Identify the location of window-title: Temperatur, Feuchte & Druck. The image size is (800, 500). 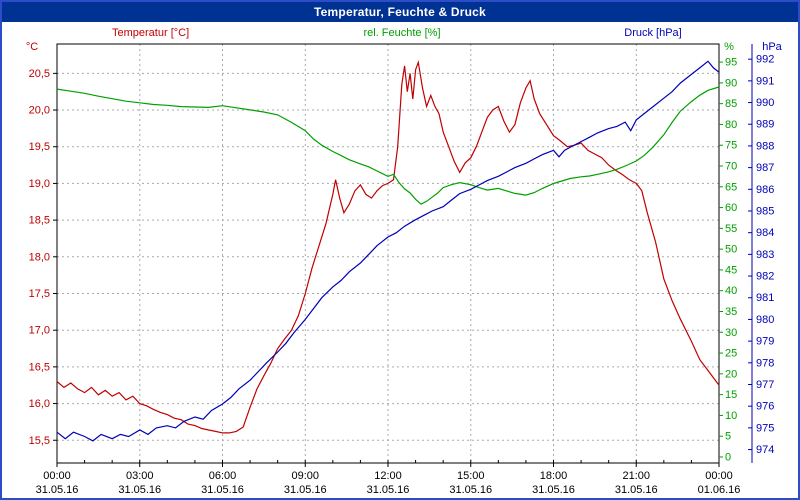
(400, 12).